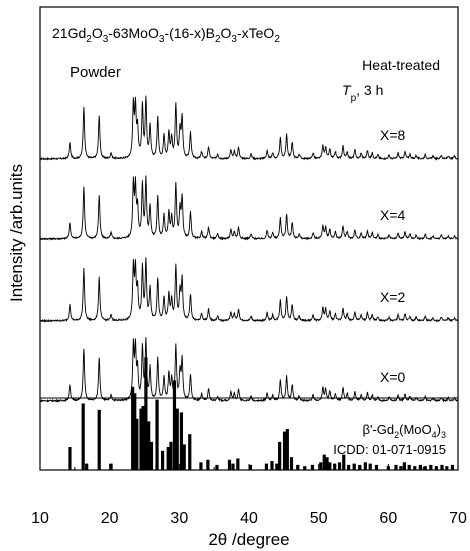 This screenshot has width=470, height=551. Describe the element at coordinates (249, 495) in the screenshot. I see `x-axis: 10 20 30 40 50 60 70` at that location.